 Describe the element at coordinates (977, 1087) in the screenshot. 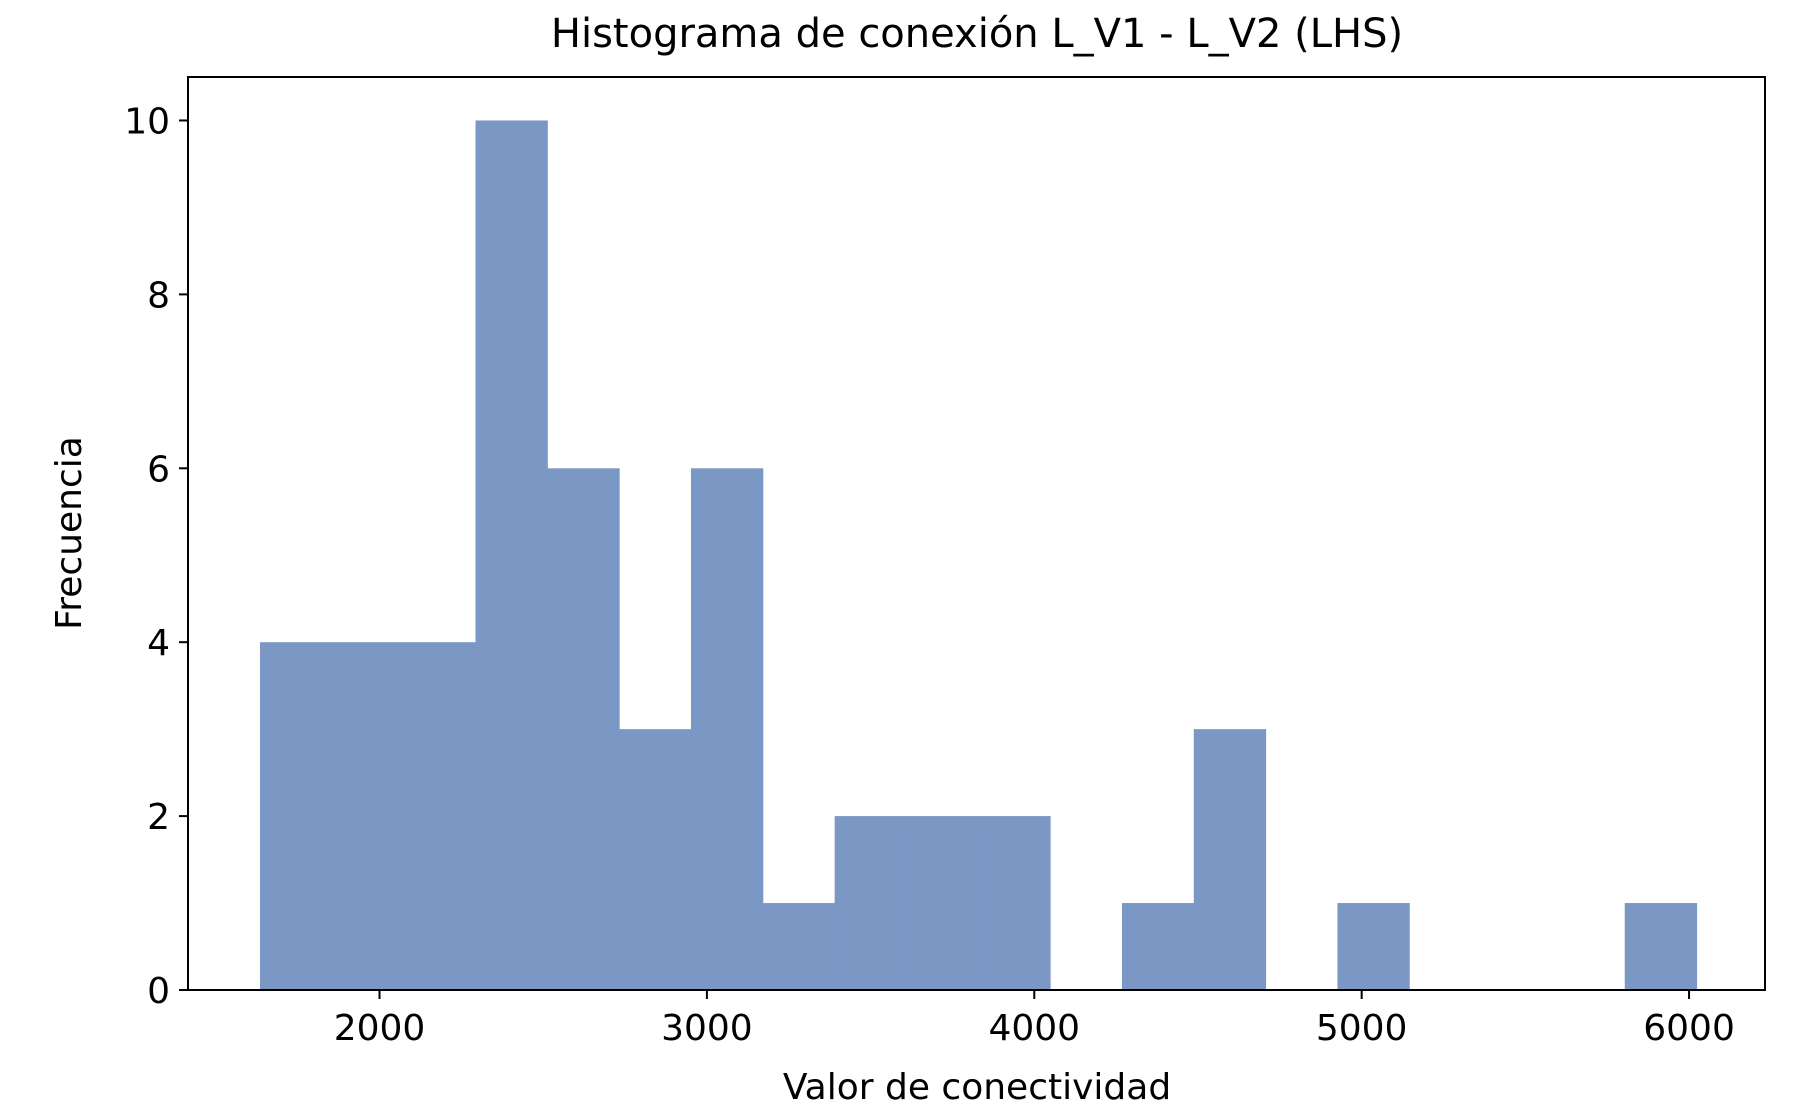

I see `x-axis-label: Valor de conectividad` at that location.